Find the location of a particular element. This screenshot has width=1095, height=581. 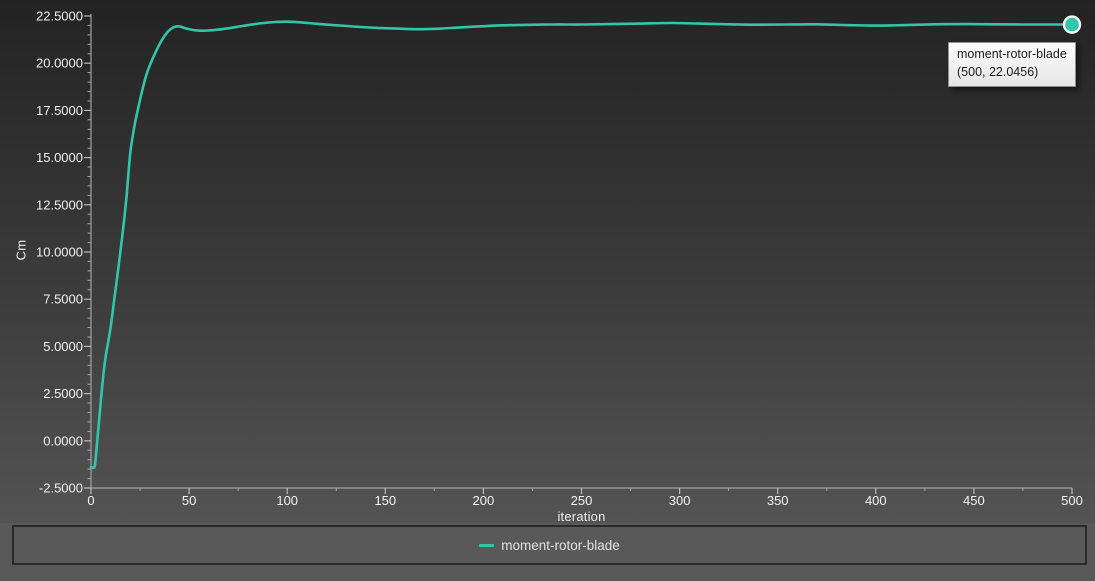

endpoint-marker is located at coordinates (1072, 24).